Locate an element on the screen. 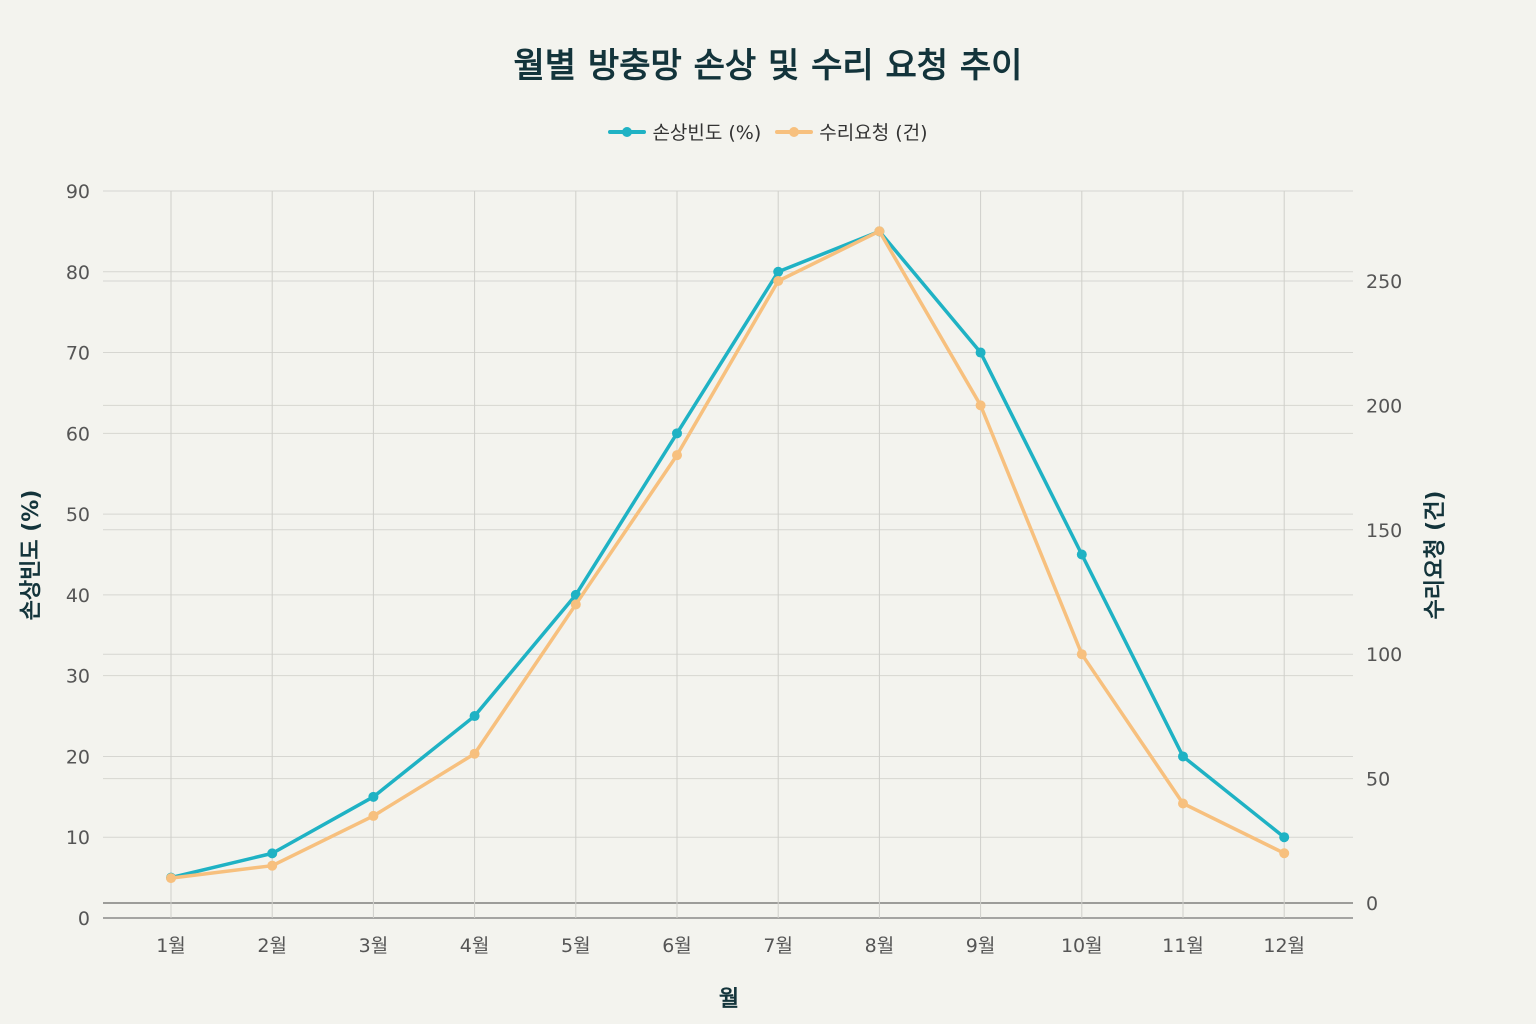 The height and width of the screenshot is (1024, 1536). y-tick-left-10: 10 is located at coordinates (78, 838).